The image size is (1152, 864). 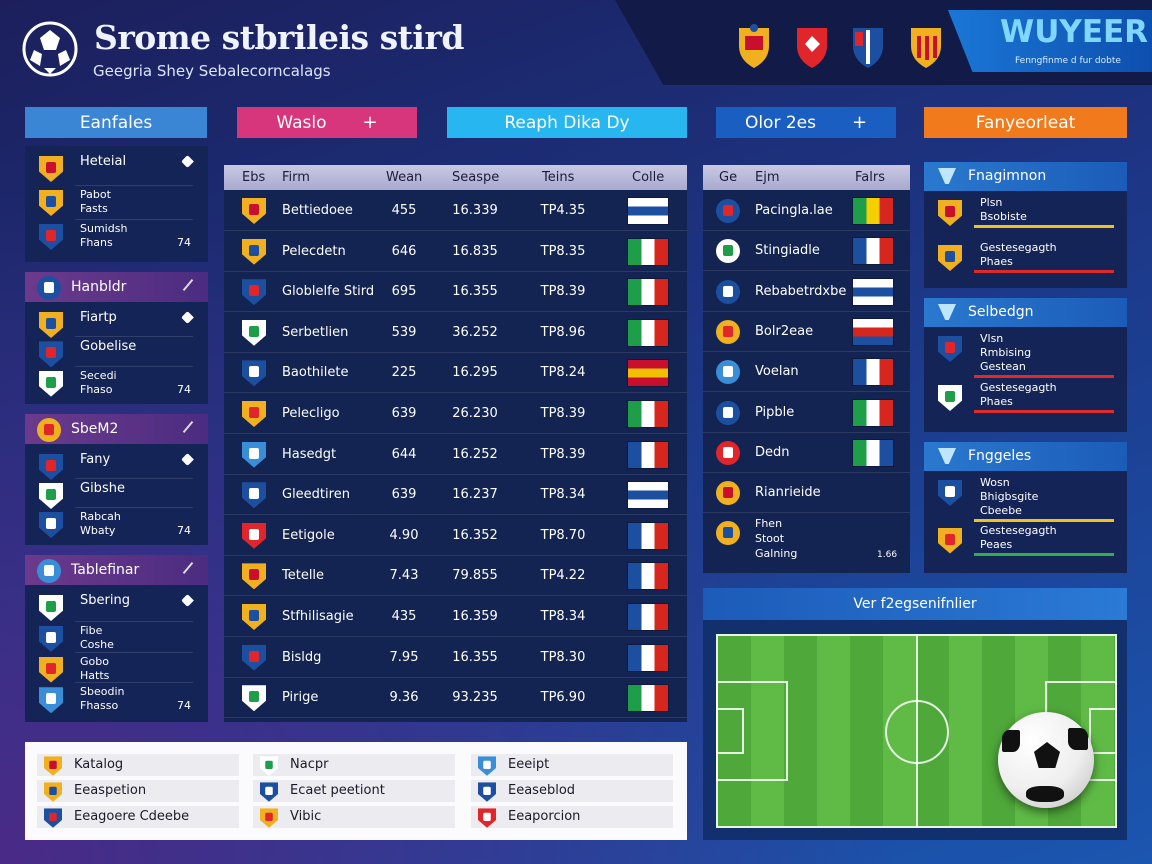 I want to click on item-bar, so click(x=1044, y=226).